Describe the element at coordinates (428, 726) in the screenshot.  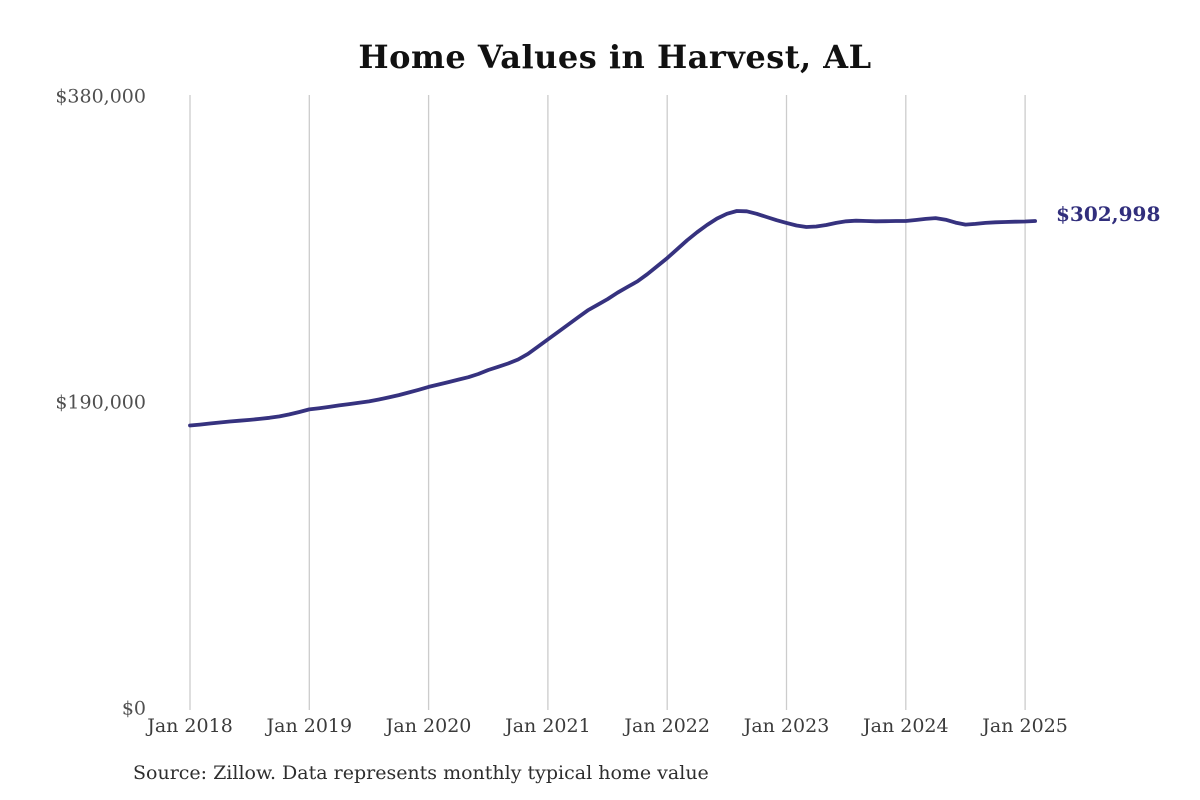
I see `x-axis-tick-label: Jan 2020` at that location.